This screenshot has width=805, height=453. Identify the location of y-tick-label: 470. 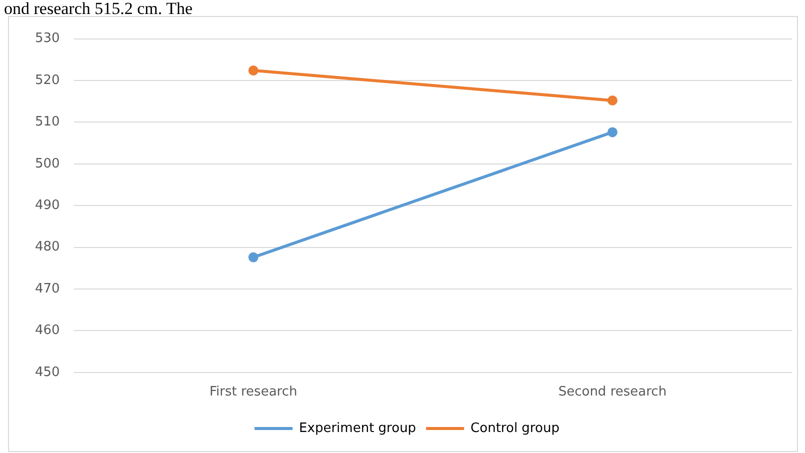
(47, 288).